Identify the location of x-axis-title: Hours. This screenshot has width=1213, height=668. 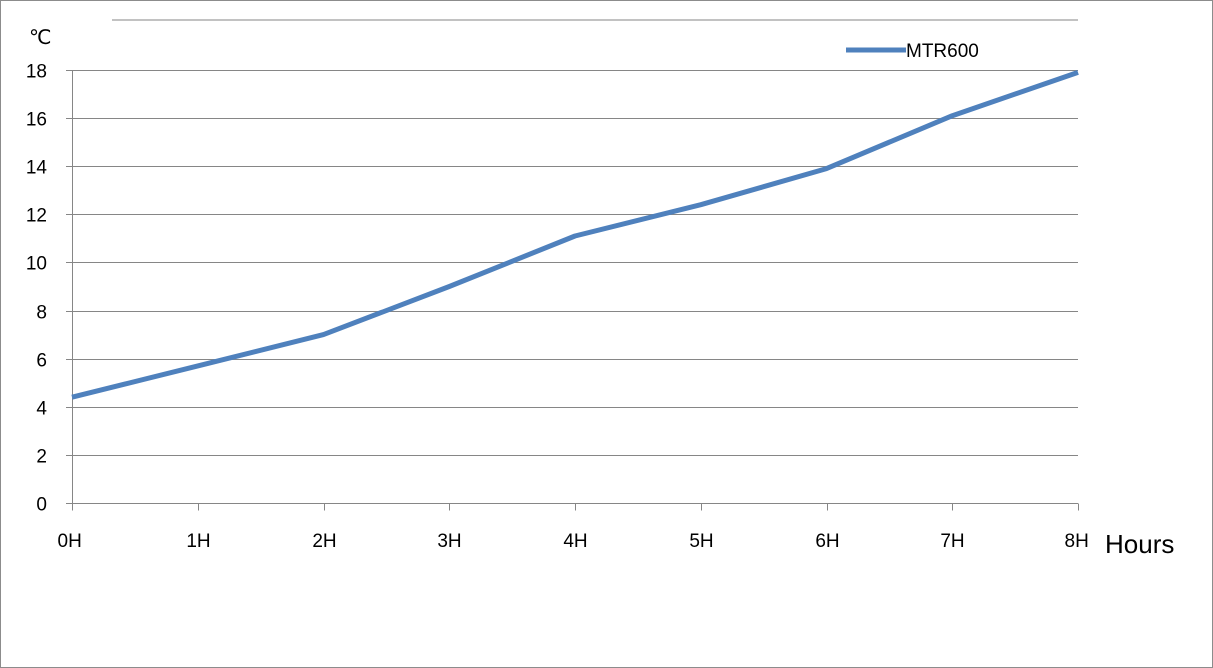
(1139, 544).